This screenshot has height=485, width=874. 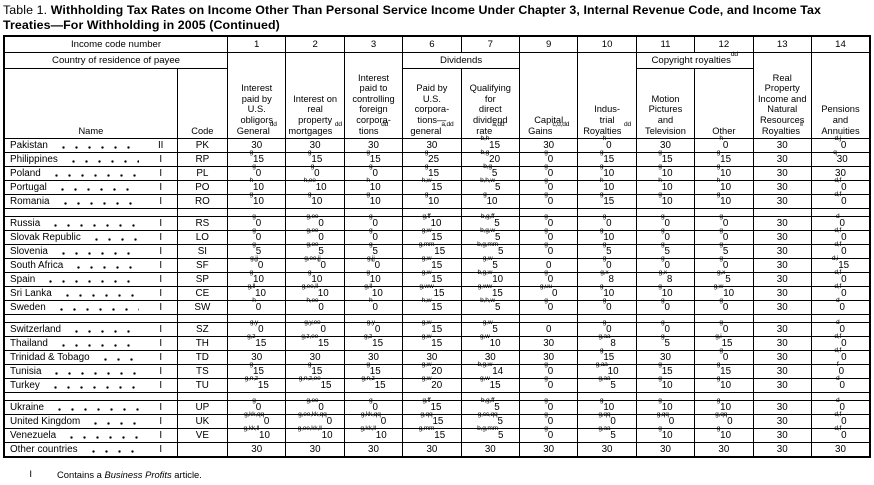 I want to click on rate-cell: h10, so click(x=257, y=187).